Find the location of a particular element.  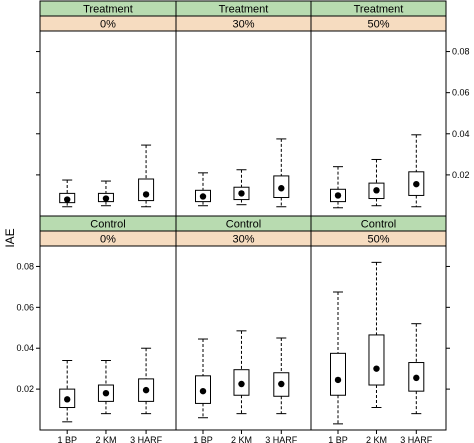

panel-treatment-0: Treatment 0% is located at coordinates (106, 108).